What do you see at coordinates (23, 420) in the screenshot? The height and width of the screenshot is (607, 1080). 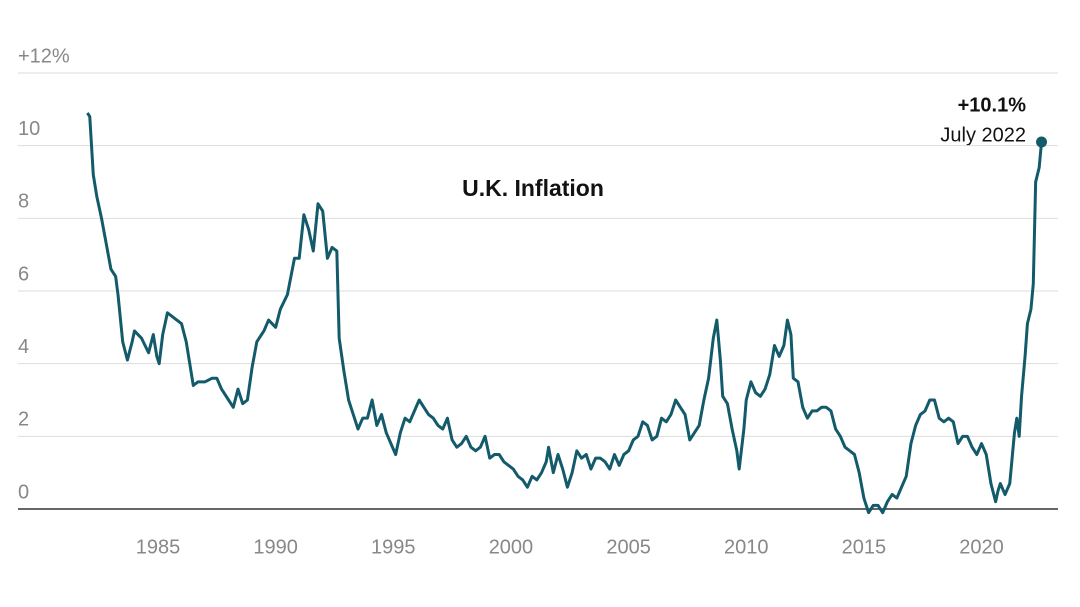 I see `y-tick-label: 2` at bounding box center [23, 420].